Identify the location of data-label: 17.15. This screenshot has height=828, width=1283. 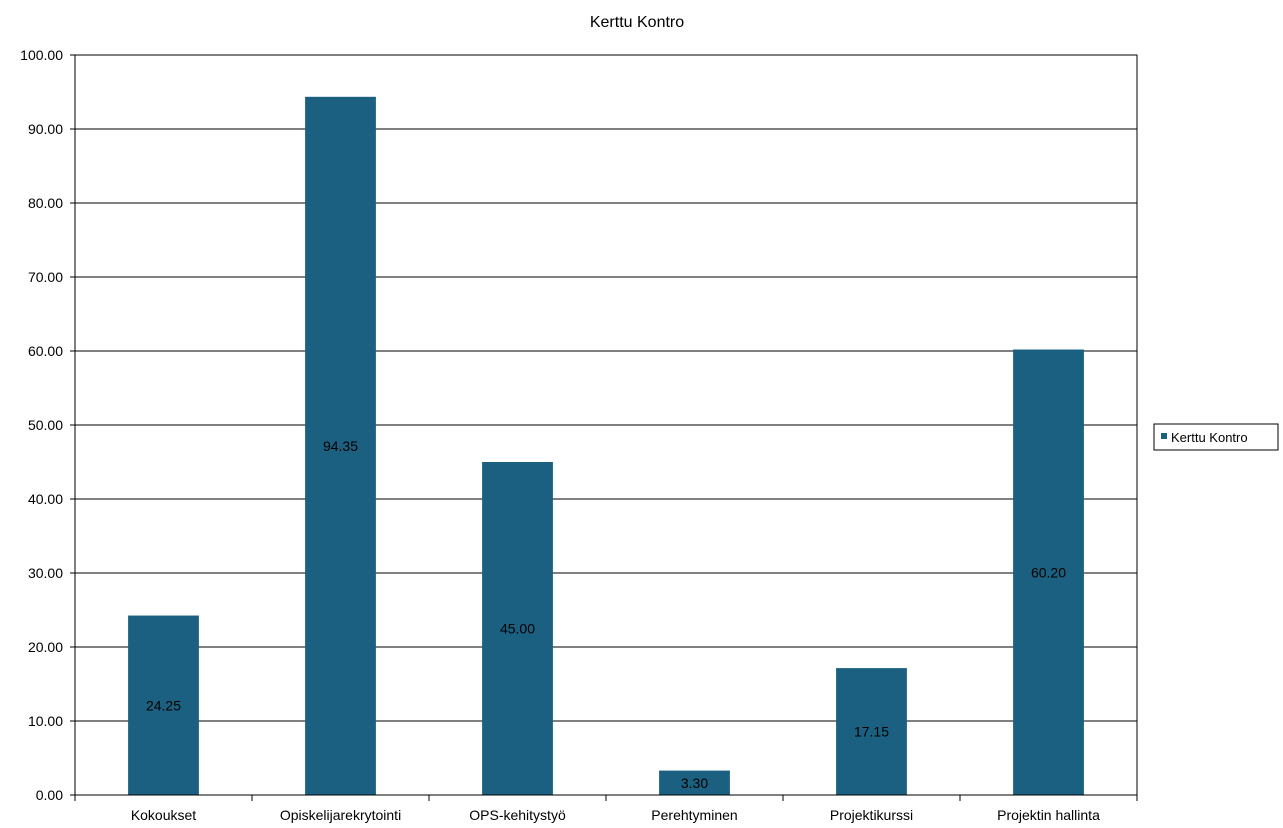
(871, 732).